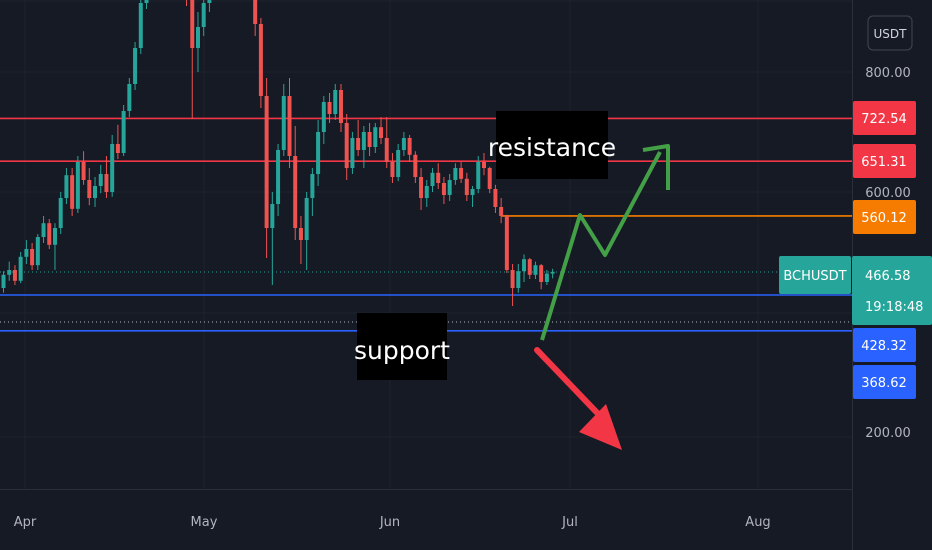 The width and height of the screenshot is (932, 550). Describe the element at coordinates (888, 73) in the screenshot. I see `y-tick-label: 800.00` at that location.